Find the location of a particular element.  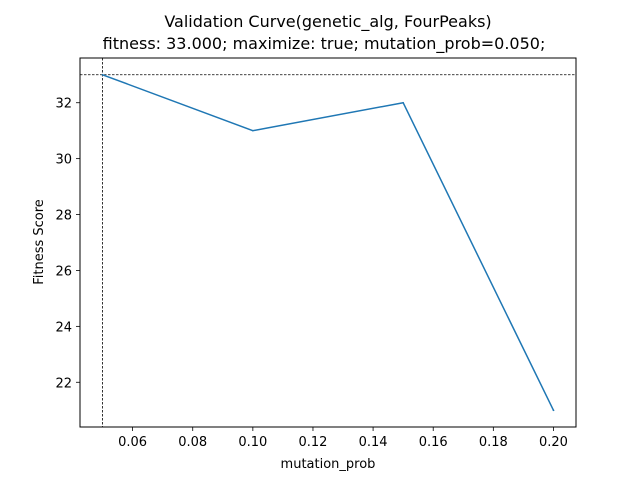

x-tick-label: 0.12 is located at coordinates (312, 442).